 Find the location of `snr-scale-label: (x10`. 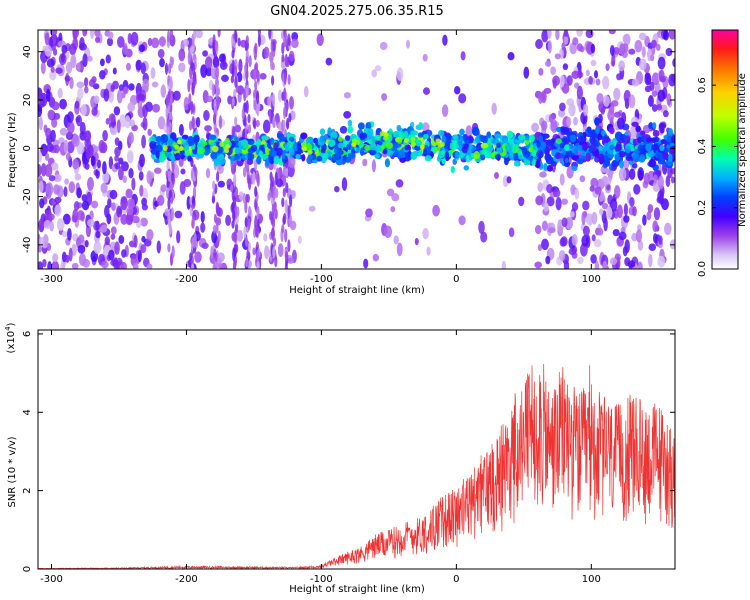

snr-scale-label: (x10 is located at coordinates (11, 342).